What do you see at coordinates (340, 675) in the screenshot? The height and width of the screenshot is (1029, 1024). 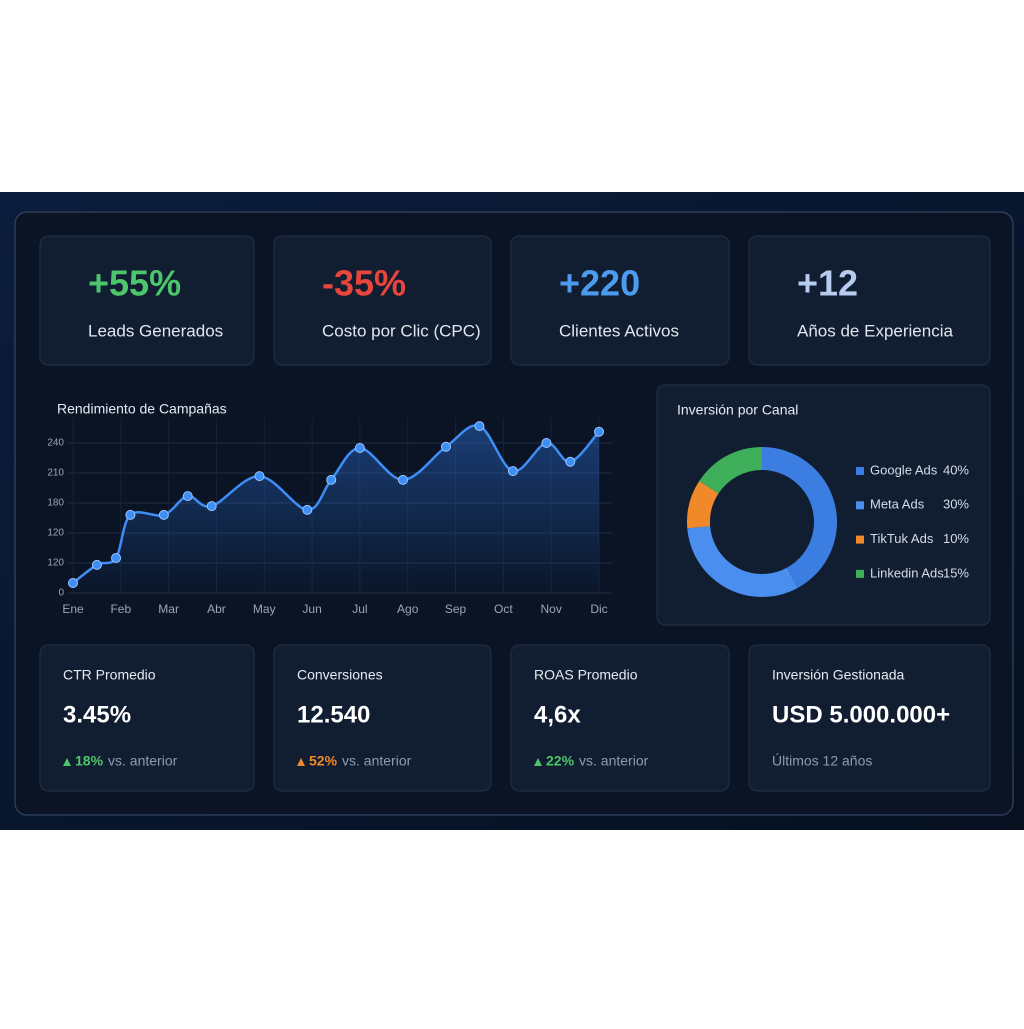 I see `stat-title: Conversiones` at bounding box center [340, 675].